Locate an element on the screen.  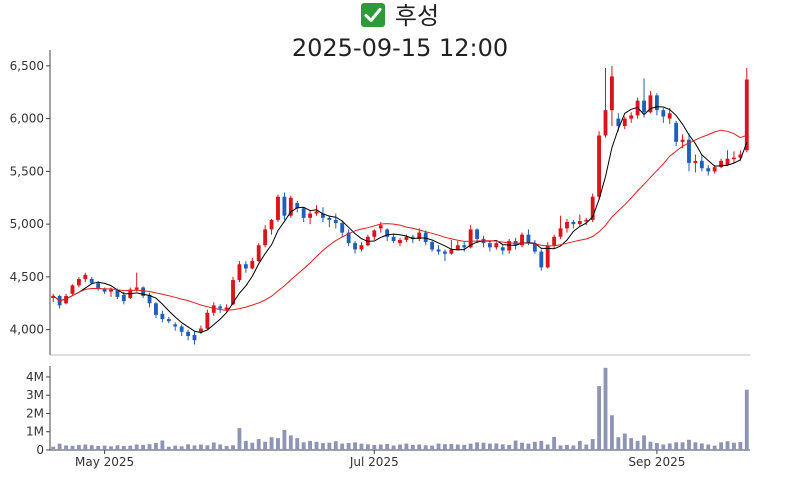
date-tick-label: Jul 2025 is located at coordinates (374, 462).